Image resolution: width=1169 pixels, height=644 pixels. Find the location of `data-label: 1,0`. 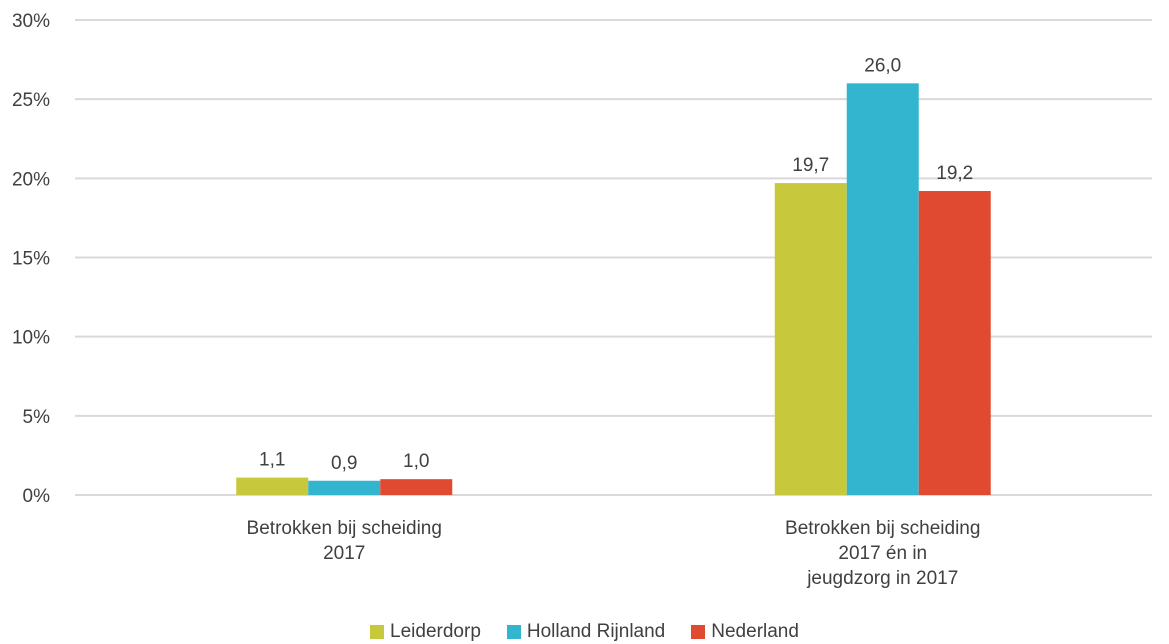

data-label: 1,0 is located at coordinates (416, 461).